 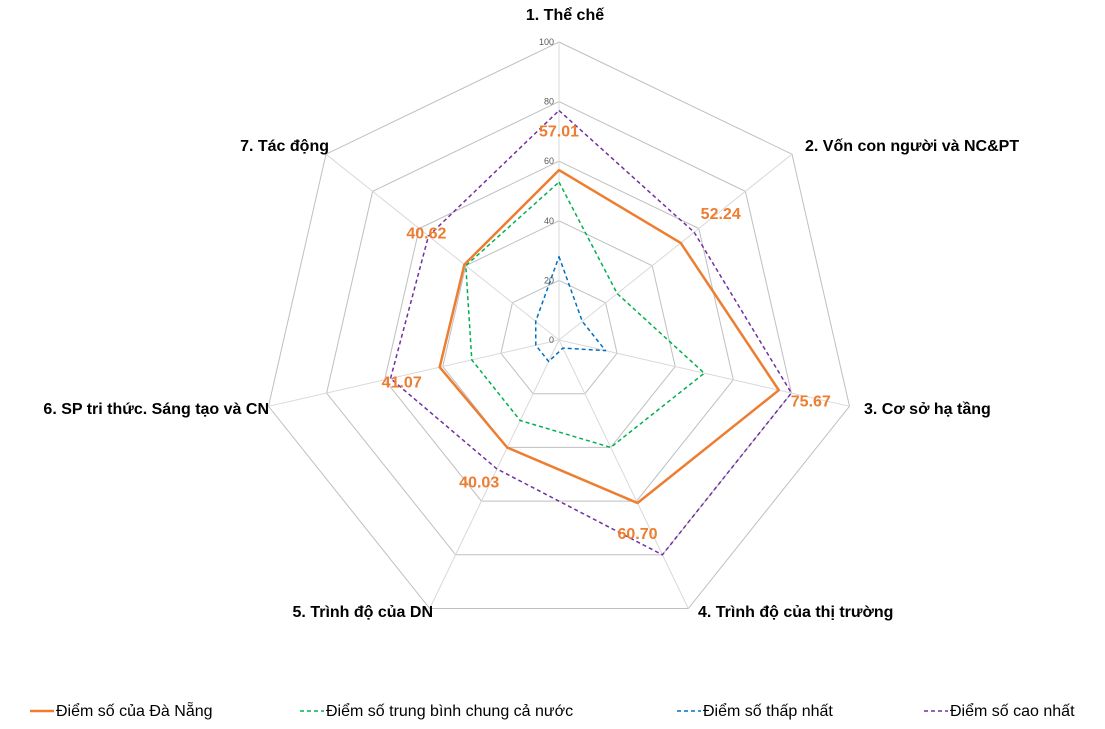 What do you see at coordinates (927, 409) in the screenshot?
I see `axis-label-3: 3. Cơ sở hạ tầng` at bounding box center [927, 409].